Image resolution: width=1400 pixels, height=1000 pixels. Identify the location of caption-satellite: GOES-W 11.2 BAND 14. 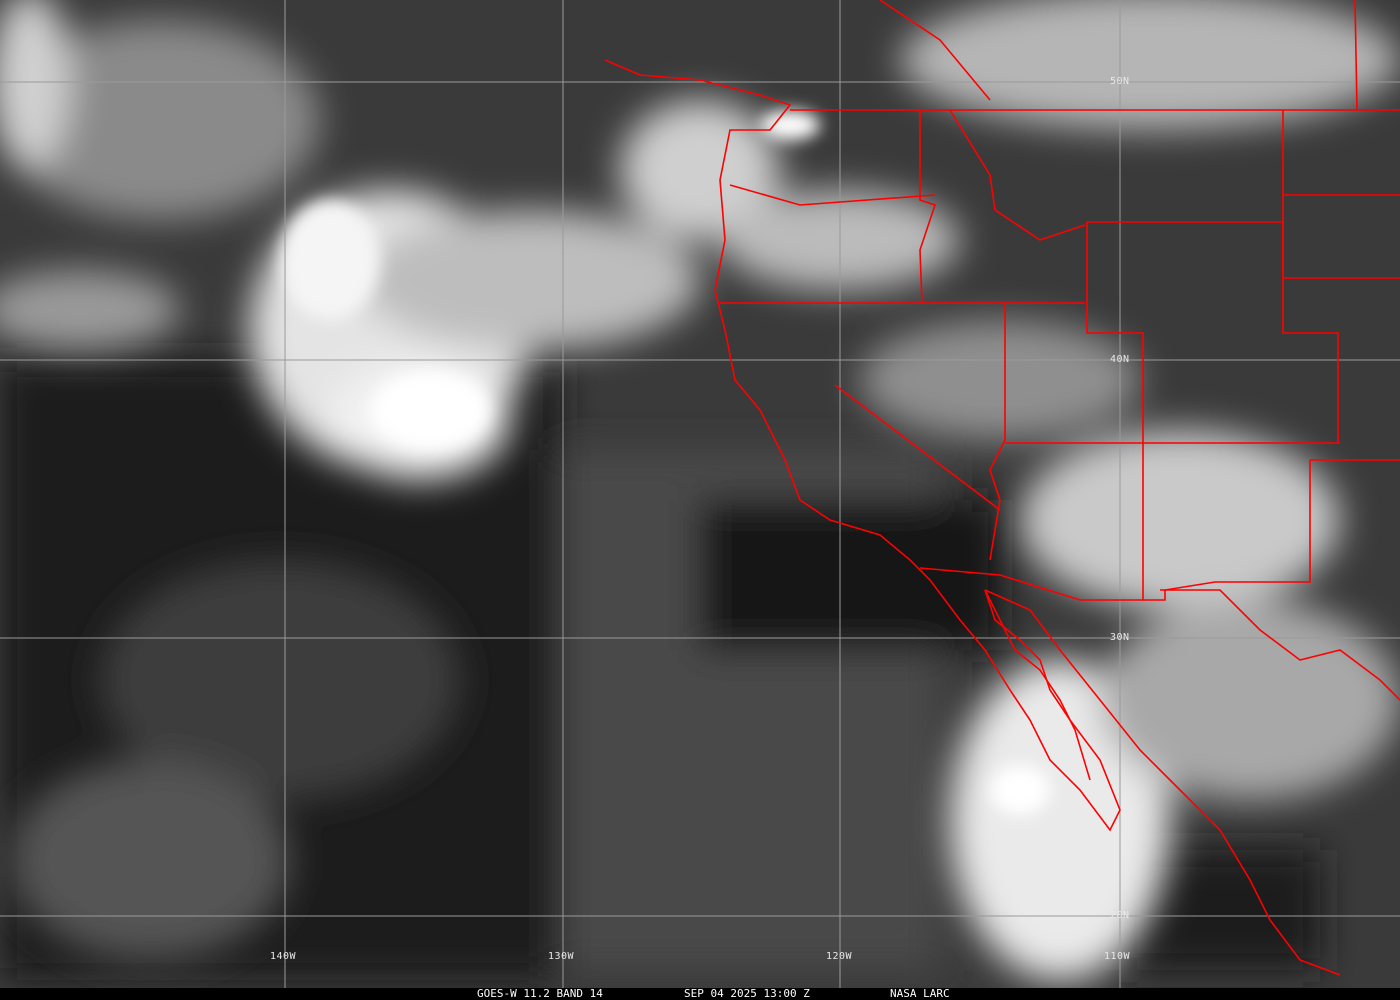
(540, 993).